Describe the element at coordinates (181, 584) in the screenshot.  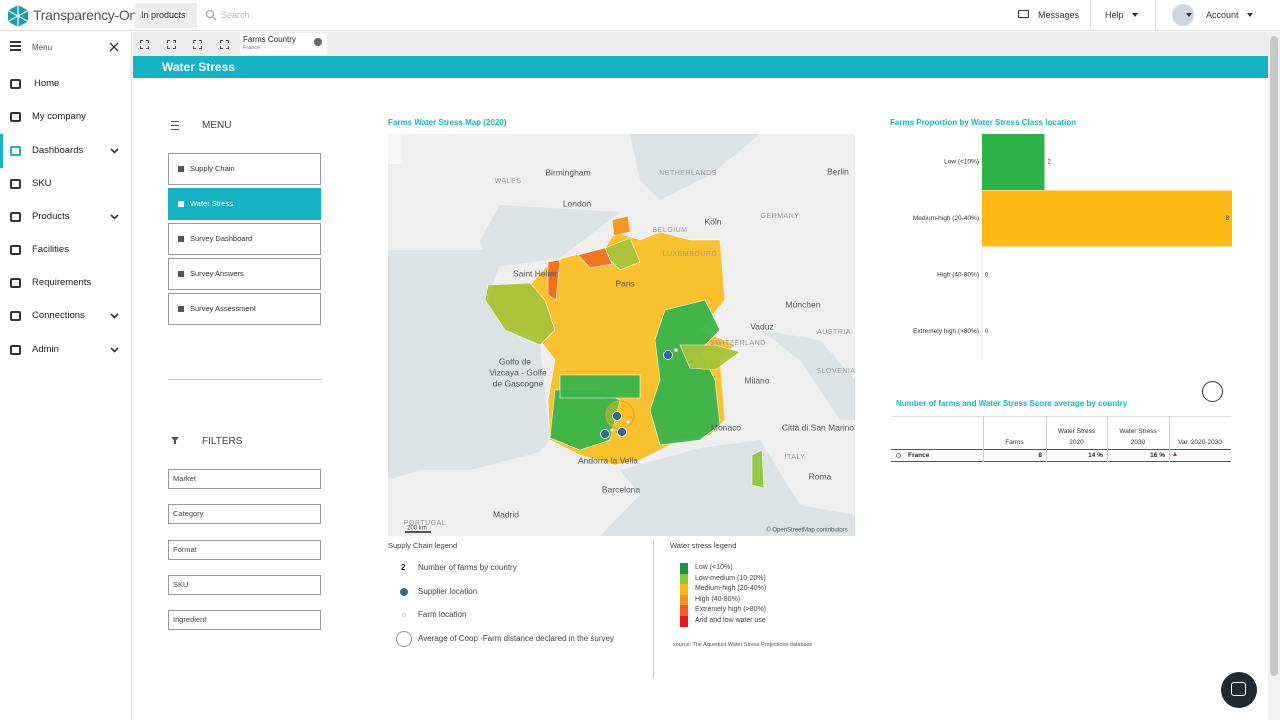
I see `filter-label: SKU` at that location.